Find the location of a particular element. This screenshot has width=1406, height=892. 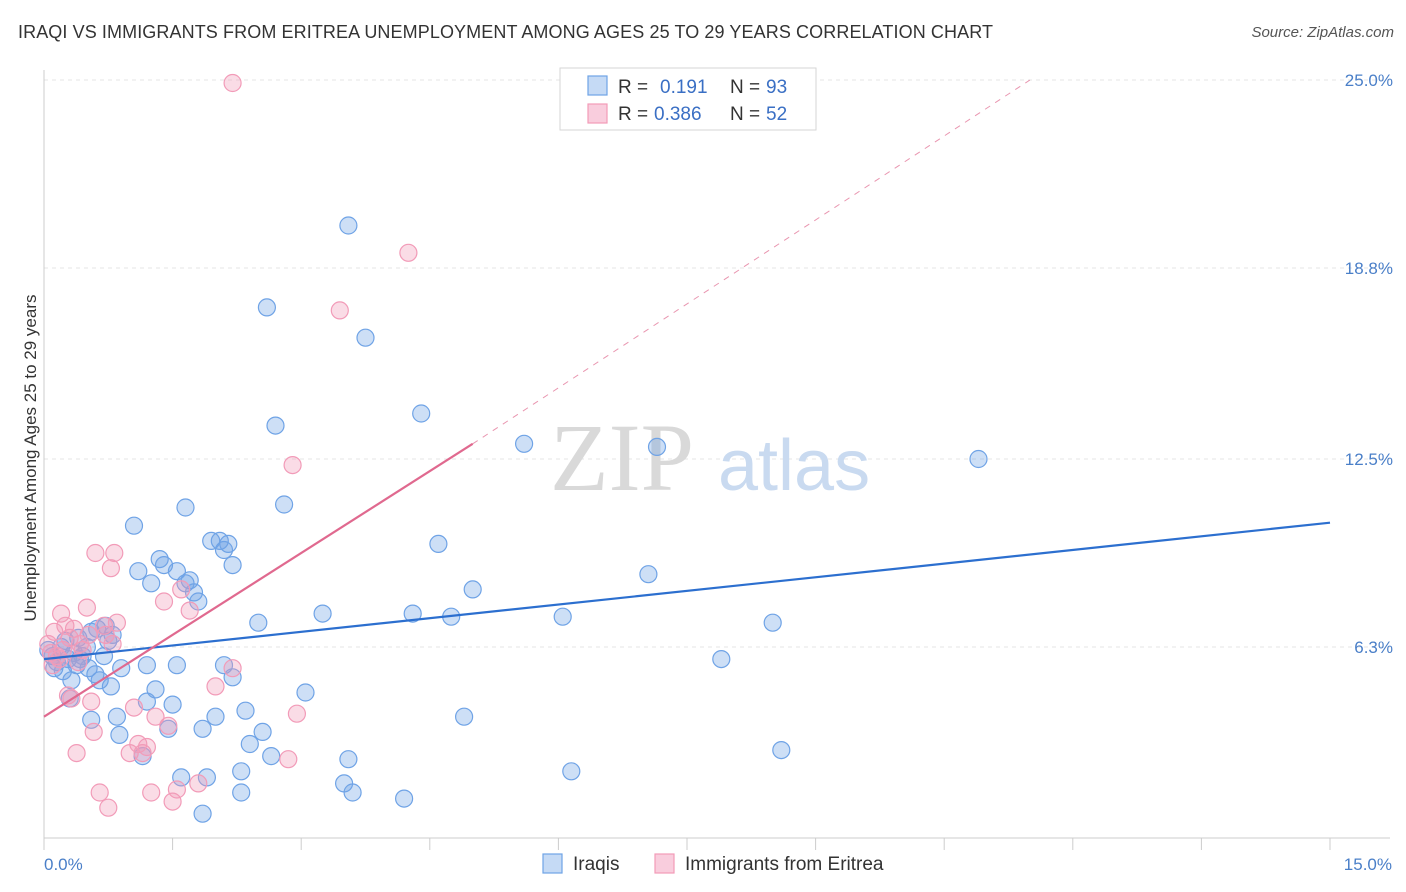

series-legend: Iraqis Immigrants from Eritrea is located at coordinates (713, 864).